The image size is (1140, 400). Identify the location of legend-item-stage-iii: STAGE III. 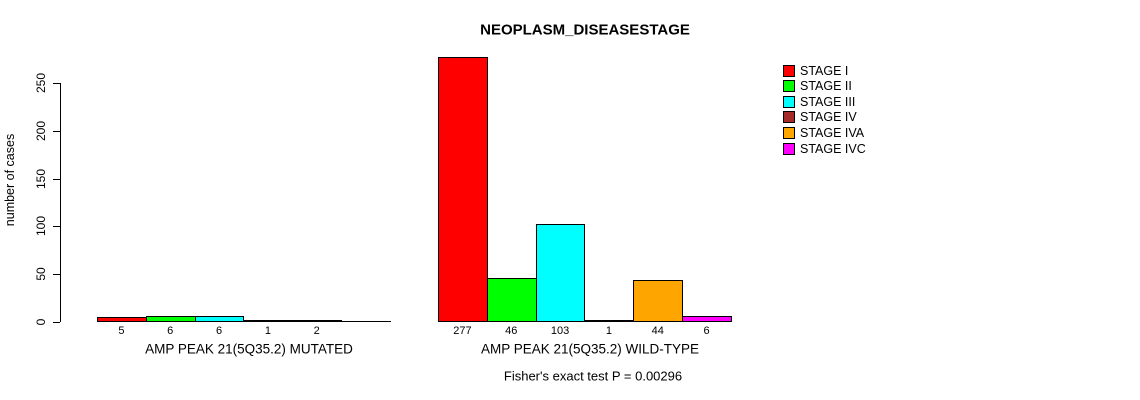
(819, 101).